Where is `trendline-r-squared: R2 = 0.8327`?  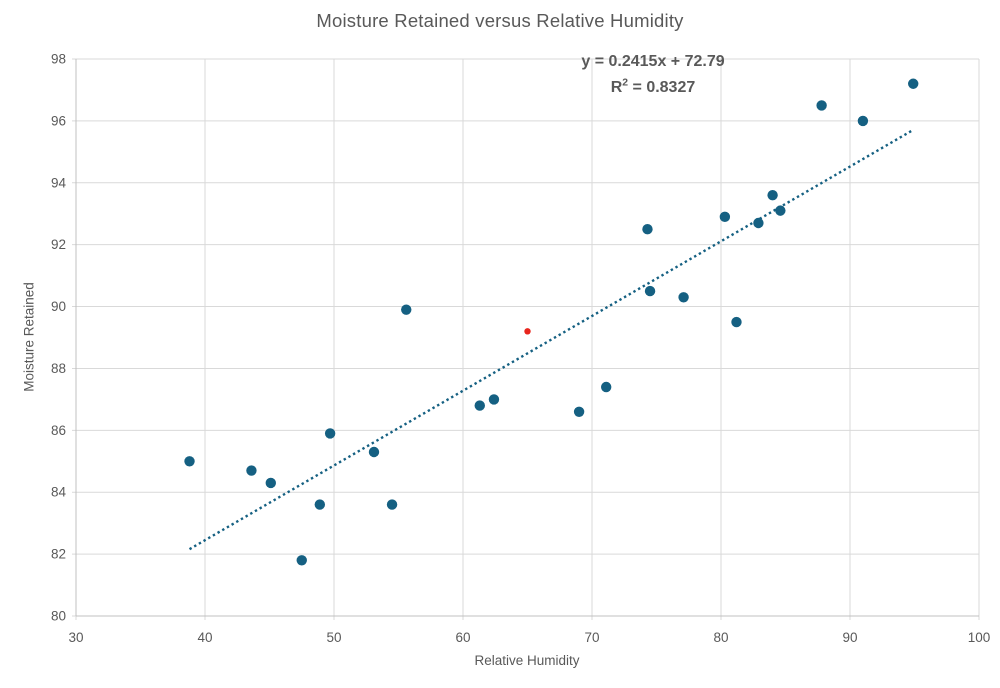
trendline-r-squared: R2 = 0.8327 is located at coordinates (653, 88).